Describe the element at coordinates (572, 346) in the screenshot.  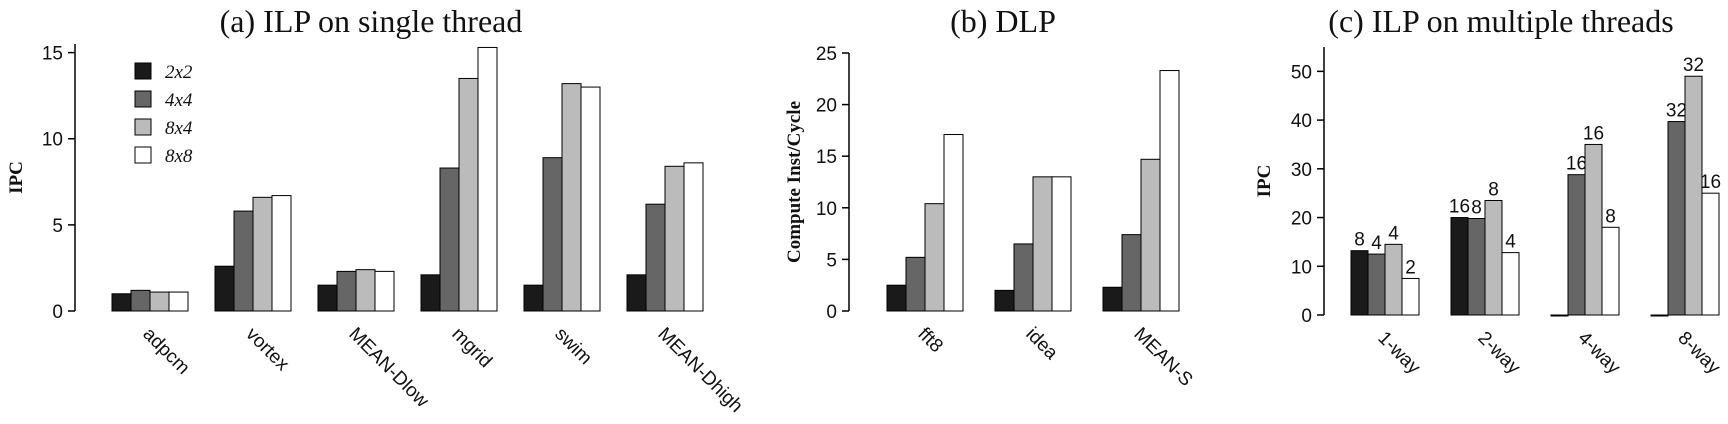
I see `x-tick-label: swim` at that location.